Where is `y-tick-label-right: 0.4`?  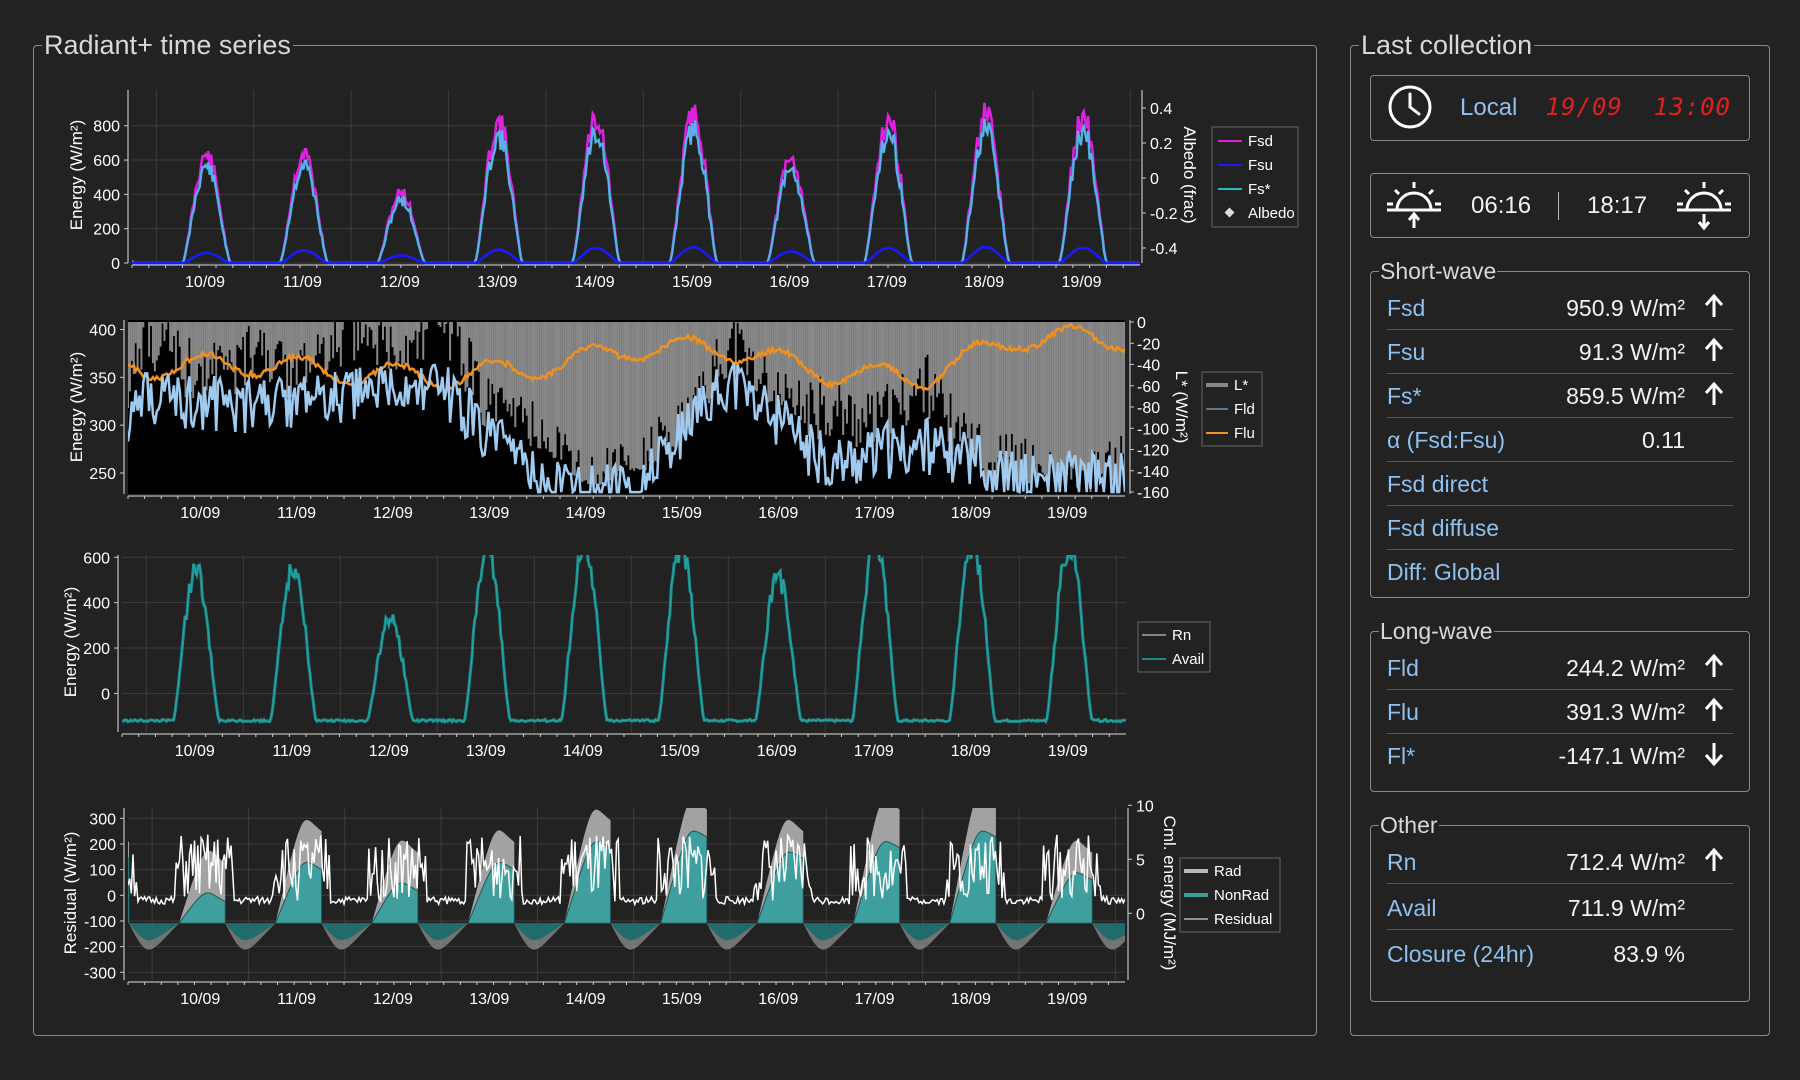 y-tick-label-right: 0.4 is located at coordinates (1161, 109).